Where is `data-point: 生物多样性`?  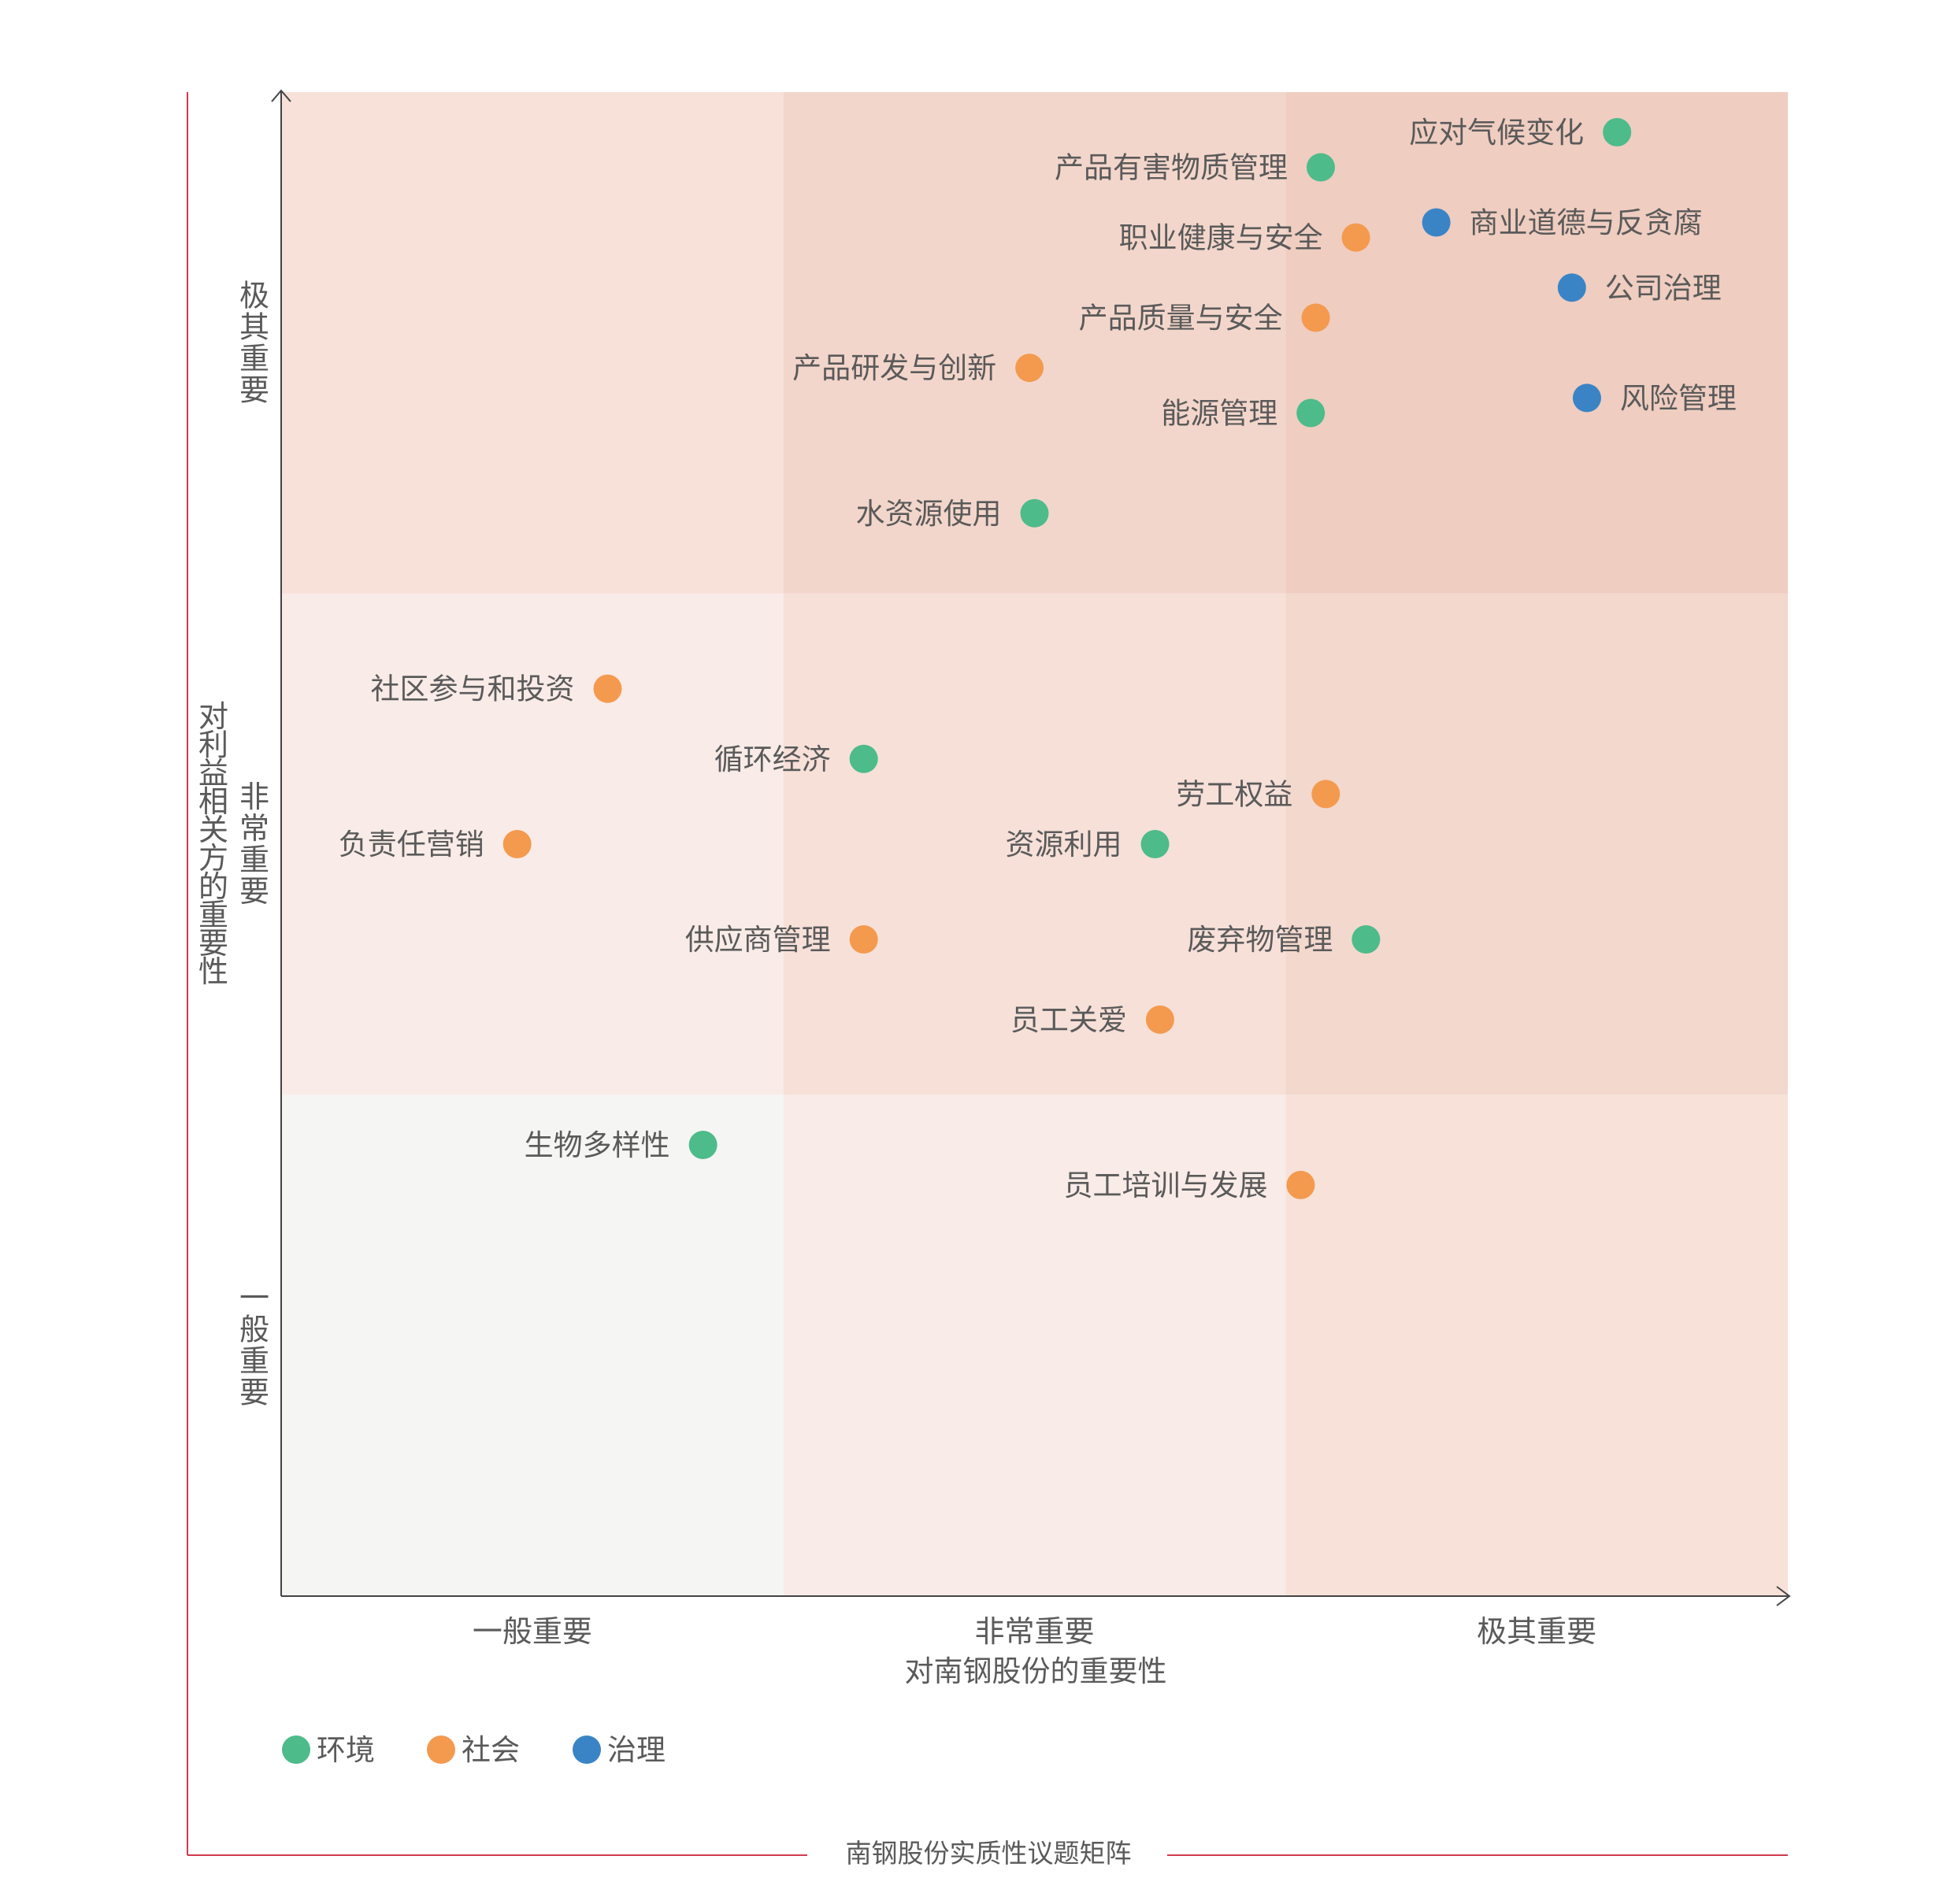 data-point: 生物多样性 is located at coordinates (621, 1145).